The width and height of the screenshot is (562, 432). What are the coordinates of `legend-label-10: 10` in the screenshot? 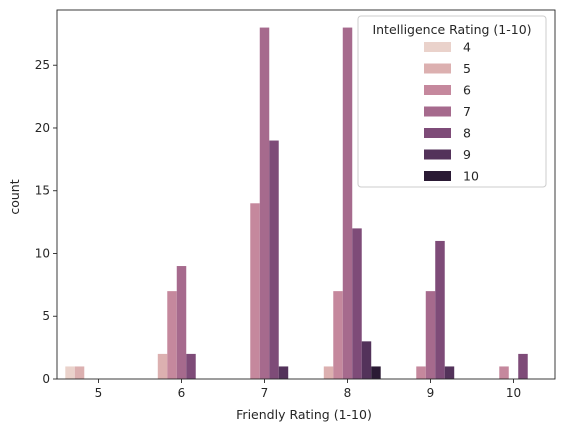 It's located at (471, 176).